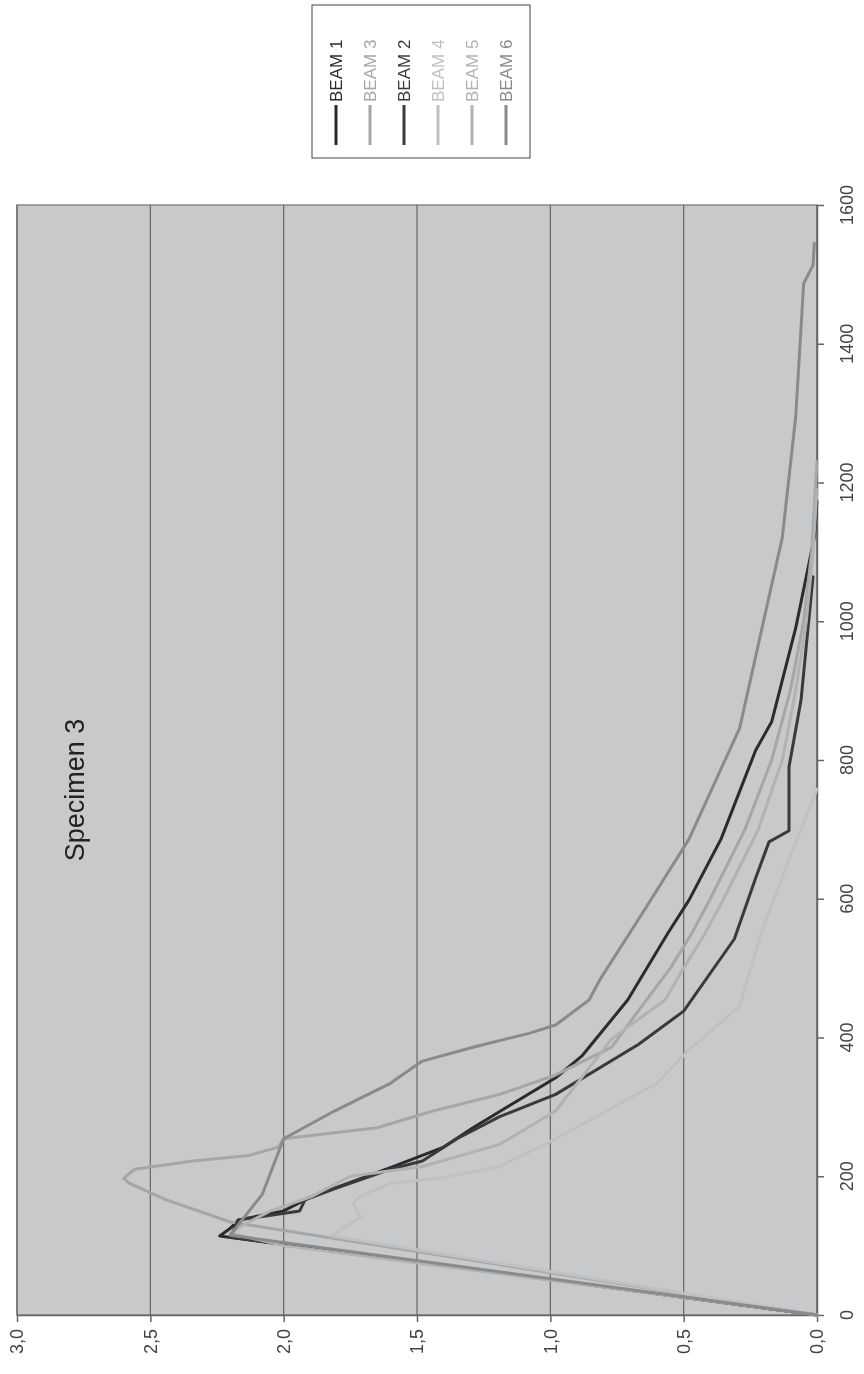 The image size is (864, 1374). Describe the element at coordinates (847, 760) in the screenshot. I see `y-tick-label: 800` at that location.